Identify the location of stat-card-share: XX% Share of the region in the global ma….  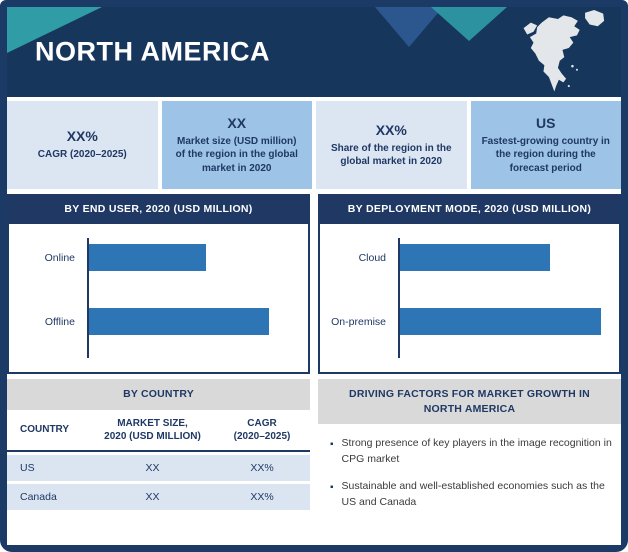
(391, 145).